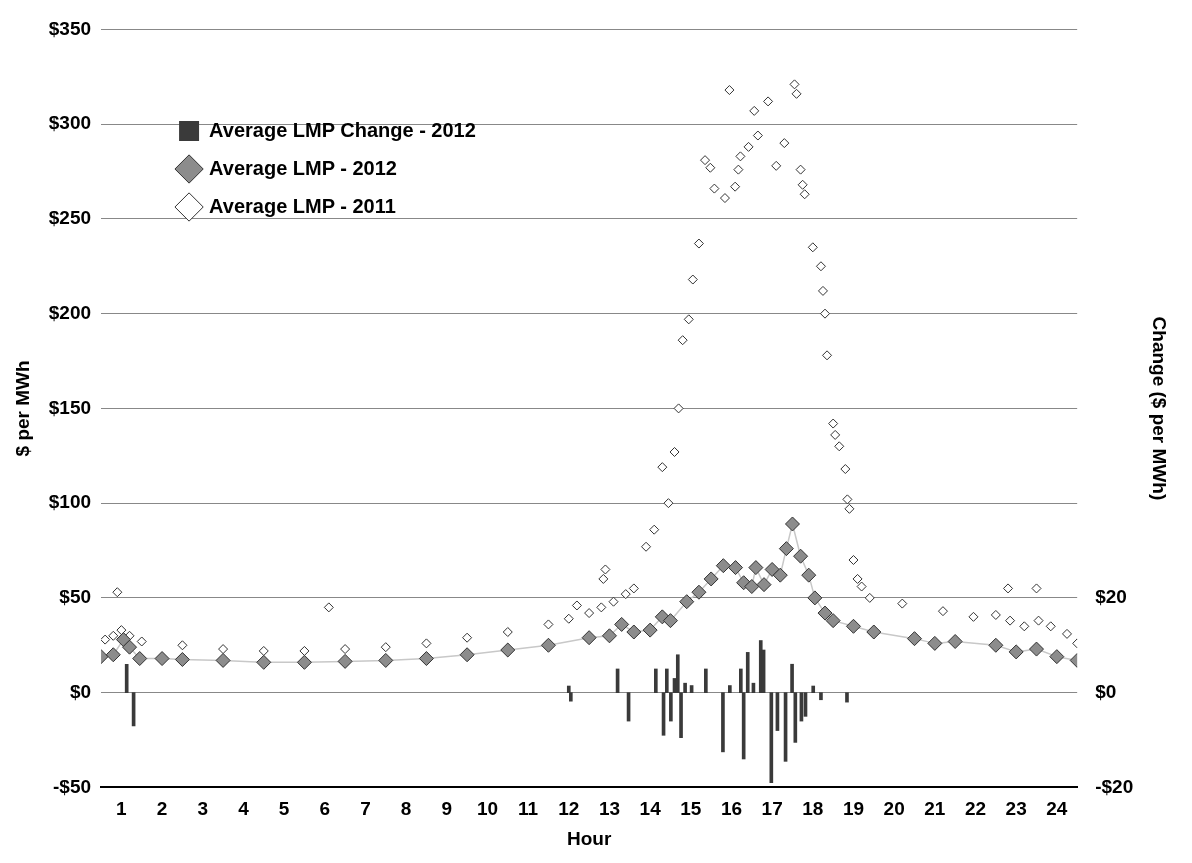 The image size is (1192, 863). I want to click on y-tick-label: $100, so click(70, 502).